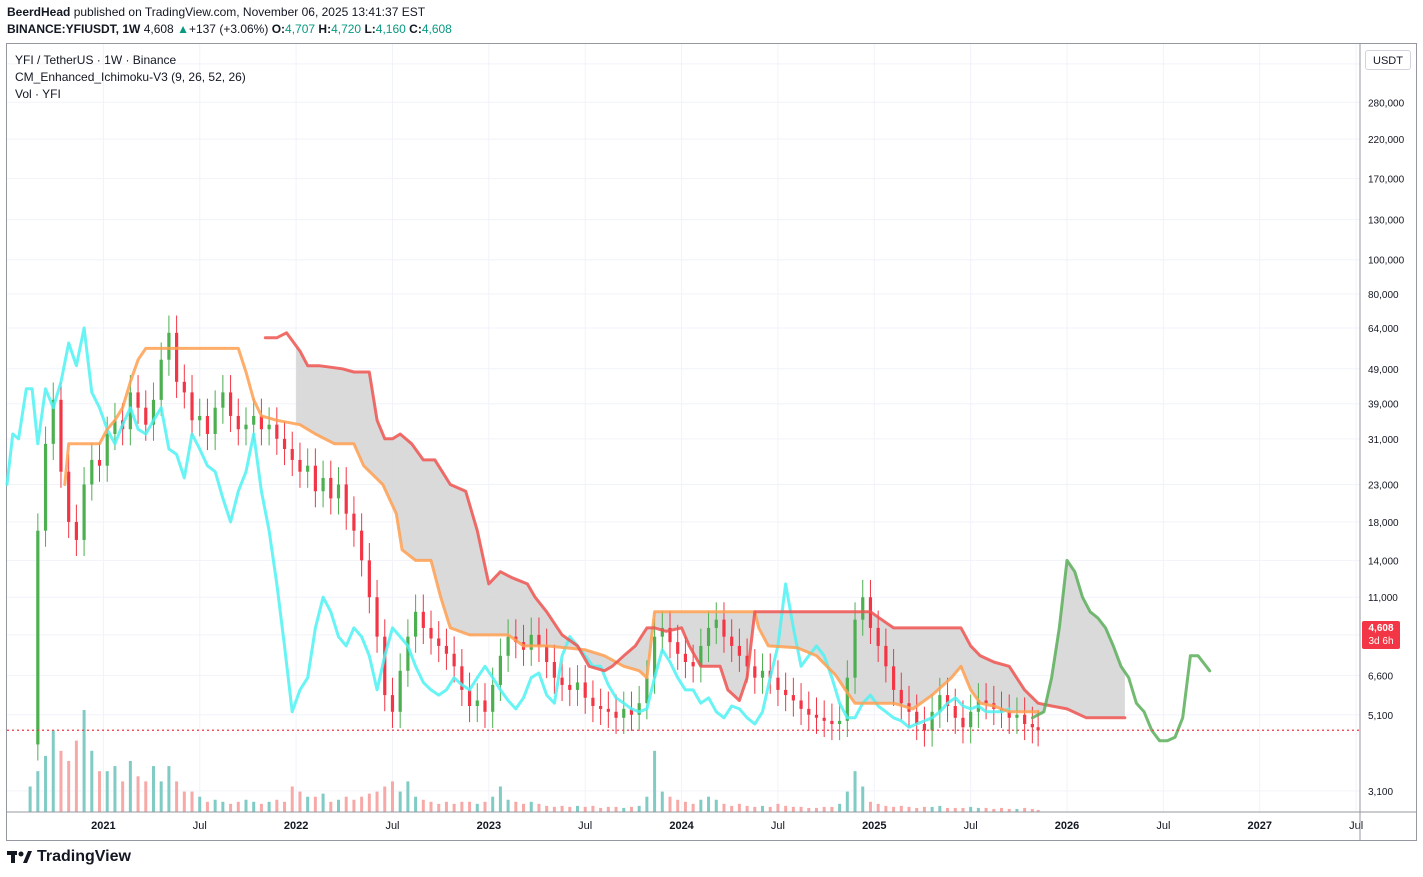  I want to click on legend-volume: Vol · YFI, so click(38, 94).